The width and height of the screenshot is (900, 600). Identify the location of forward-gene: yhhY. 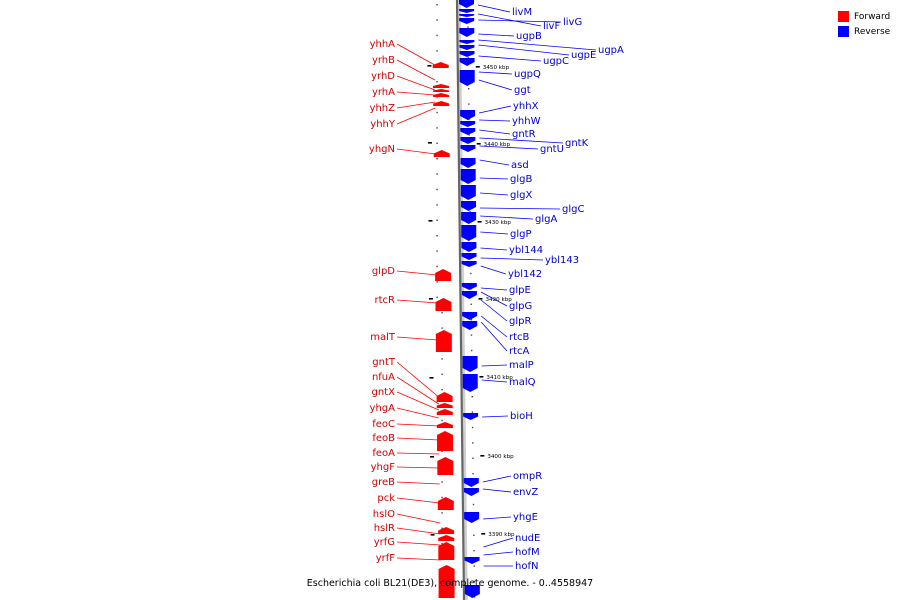
(410, 115).